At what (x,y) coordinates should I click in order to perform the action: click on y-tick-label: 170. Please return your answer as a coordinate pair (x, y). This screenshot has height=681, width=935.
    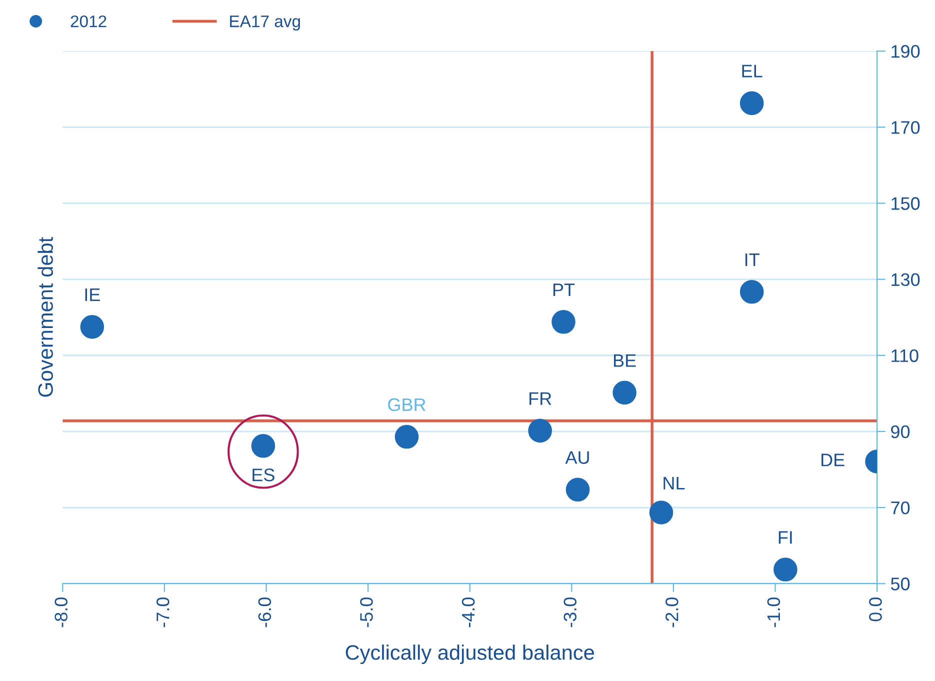
    Looking at the image, I should click on (906, 127).